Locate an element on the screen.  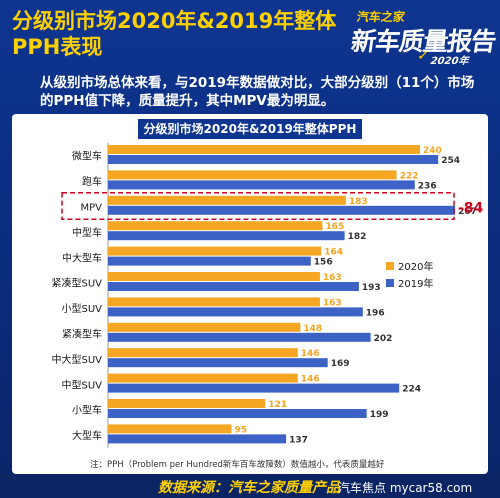
data-label-2020: 183 is located at coordinates (358, 202).